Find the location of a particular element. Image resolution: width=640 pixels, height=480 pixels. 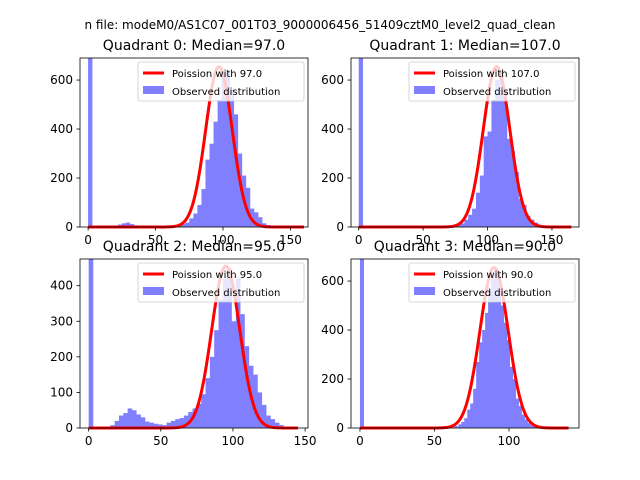

legend-label-poisson: Poission with 107.0 is located at coordinates (491, 74).